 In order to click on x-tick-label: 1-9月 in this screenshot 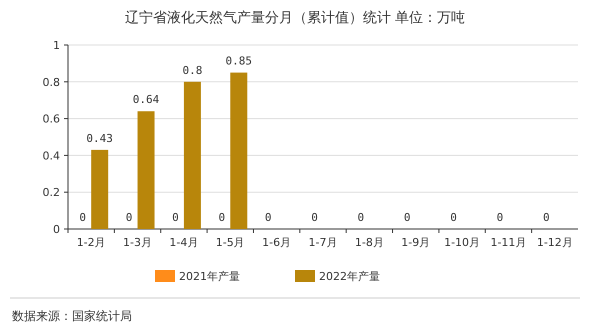, I will do `click(415, 242)`.